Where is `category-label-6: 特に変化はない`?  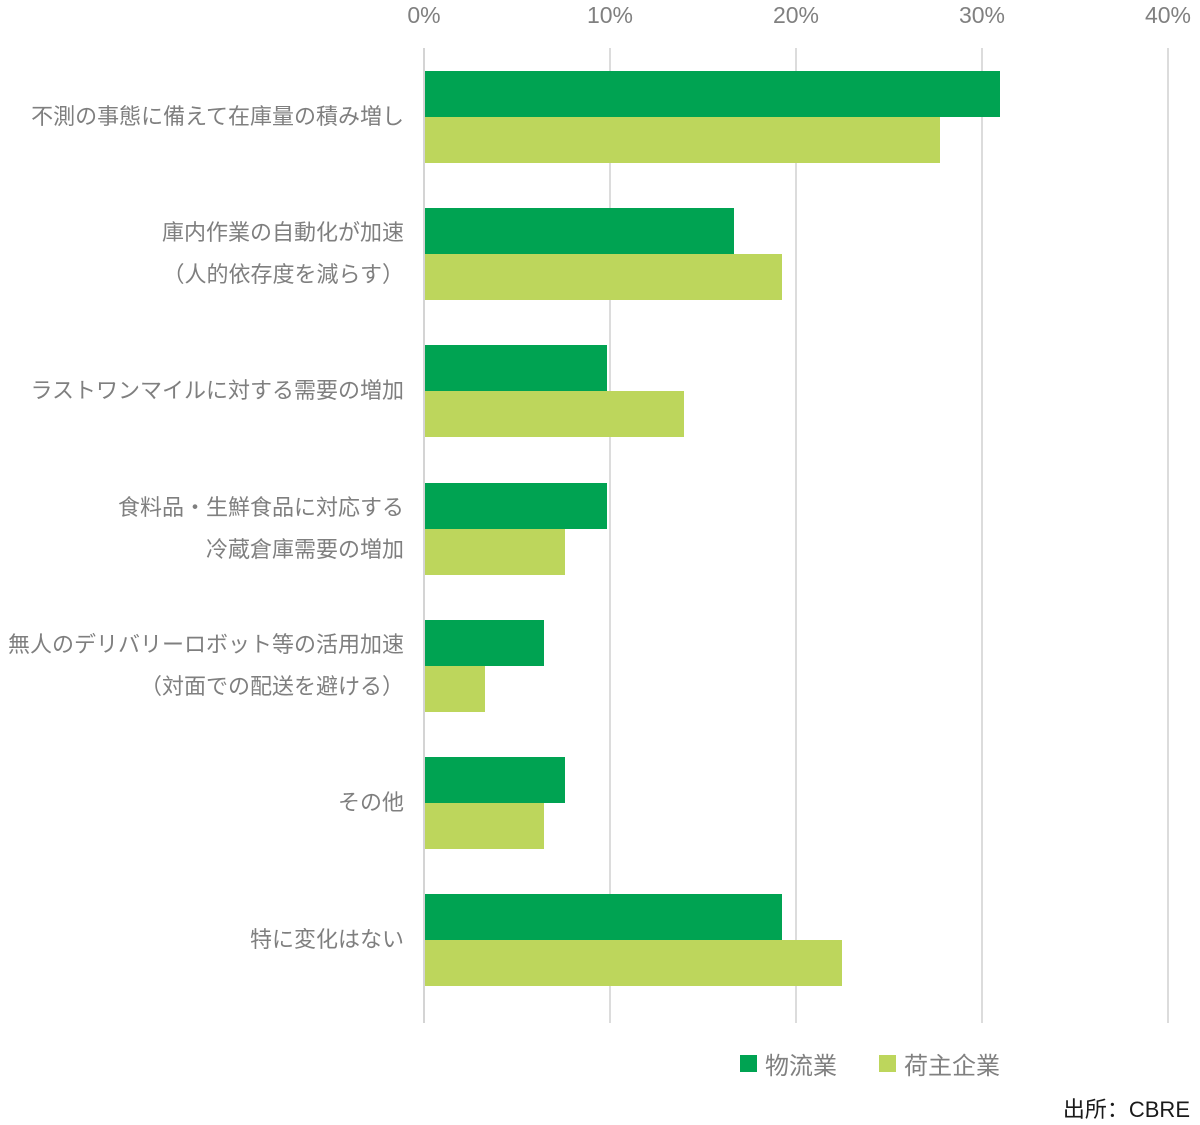 category-label-6: 特に変化はない is located at coordinates (202, 940).